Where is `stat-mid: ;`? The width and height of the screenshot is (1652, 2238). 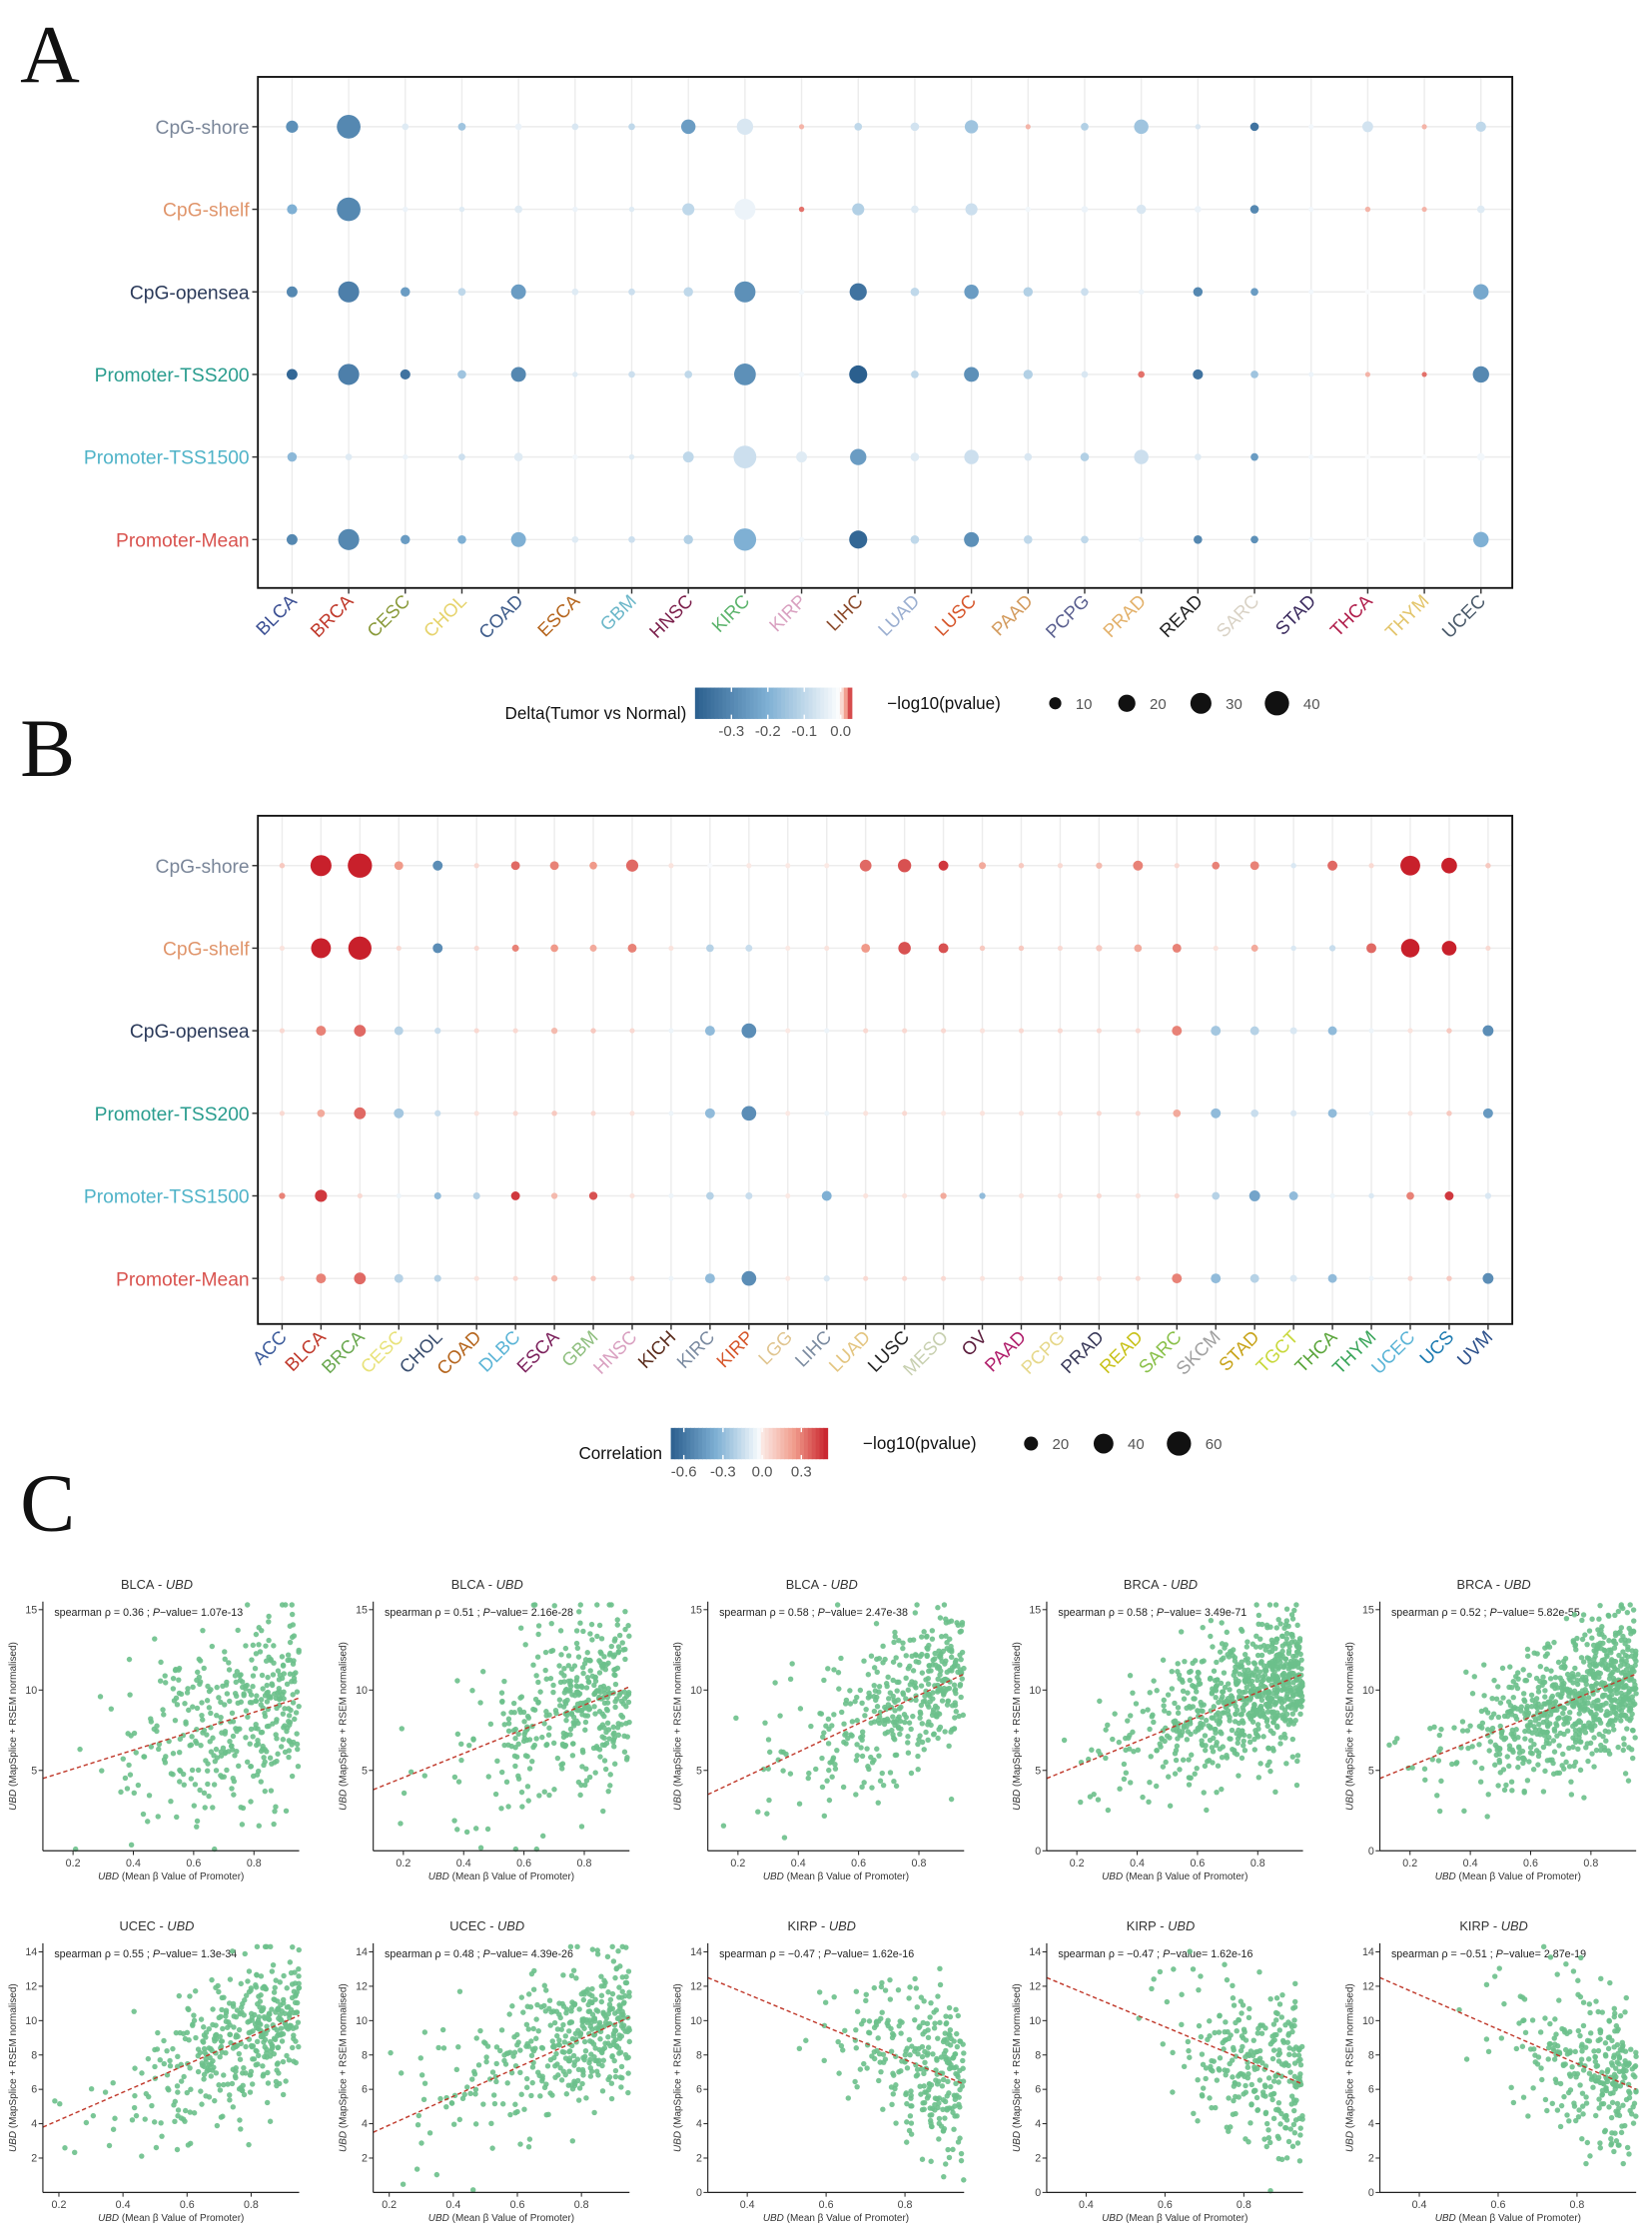
stat-mid: ; is located at coordinates (819, 1954).